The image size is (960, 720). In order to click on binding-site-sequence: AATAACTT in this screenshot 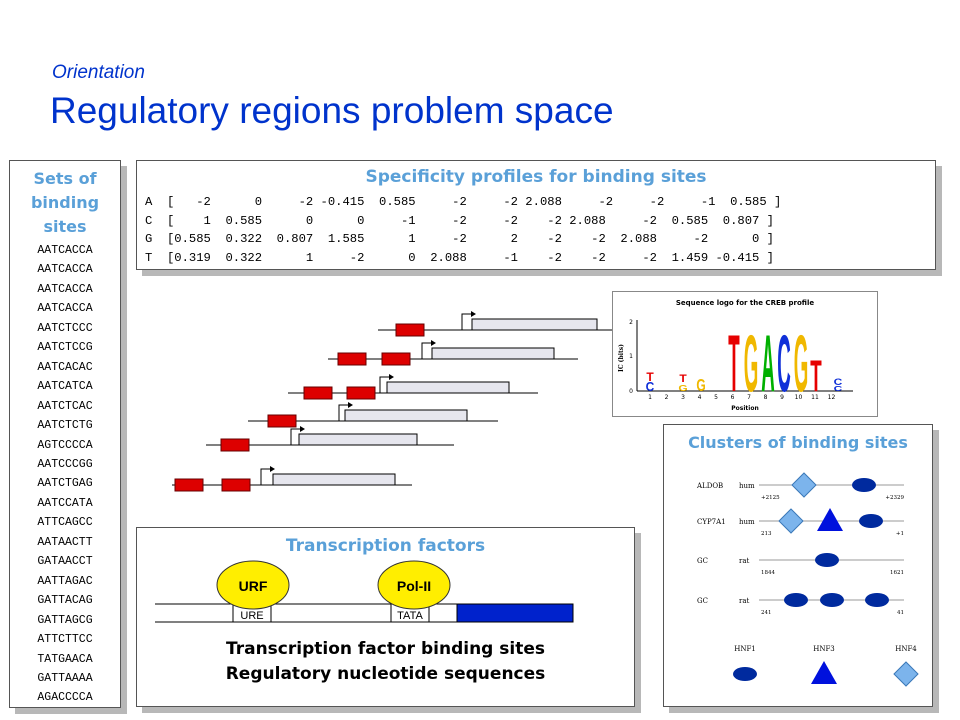, I will do `click(65, 542)`.